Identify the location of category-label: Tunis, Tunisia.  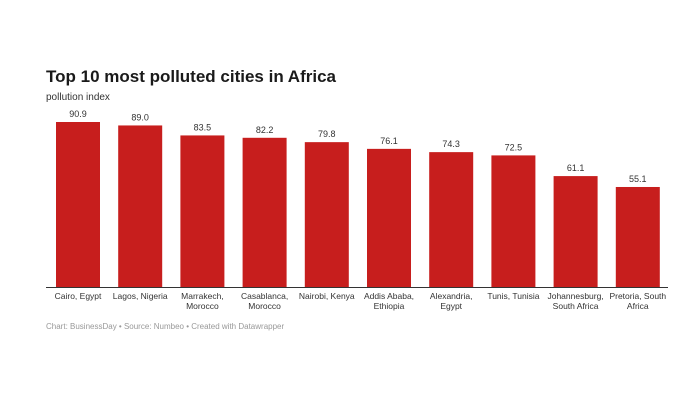
(513, 296).